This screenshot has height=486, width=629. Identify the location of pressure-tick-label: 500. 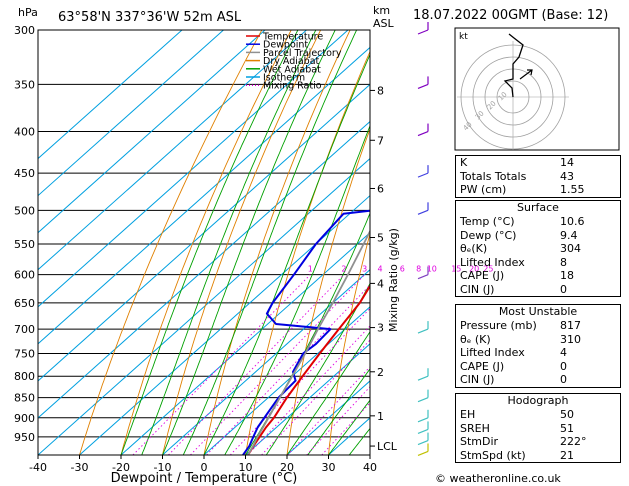
(24, 210).